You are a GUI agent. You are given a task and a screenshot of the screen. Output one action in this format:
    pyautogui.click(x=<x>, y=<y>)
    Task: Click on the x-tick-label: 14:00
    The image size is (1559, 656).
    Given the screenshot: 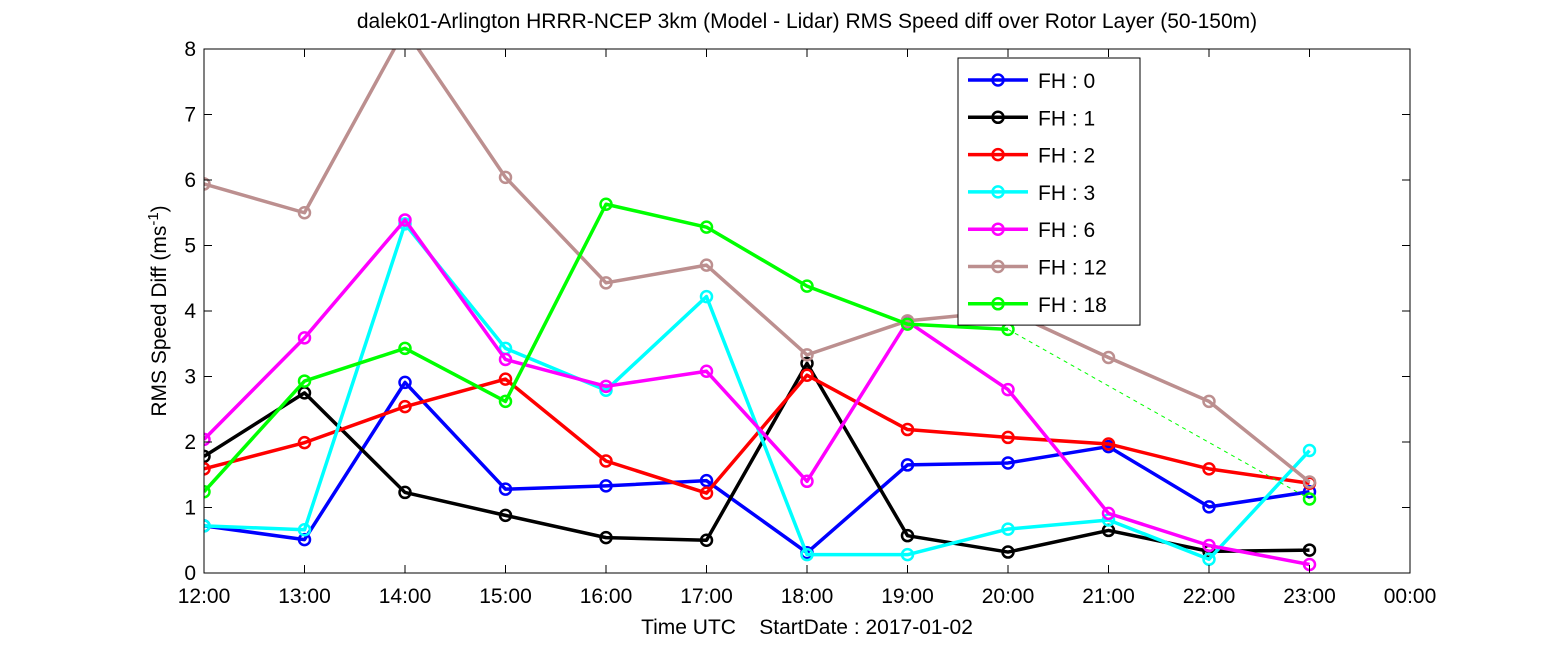 What is the action you would take?
    pyautogui.click(x=405, y=596)
    